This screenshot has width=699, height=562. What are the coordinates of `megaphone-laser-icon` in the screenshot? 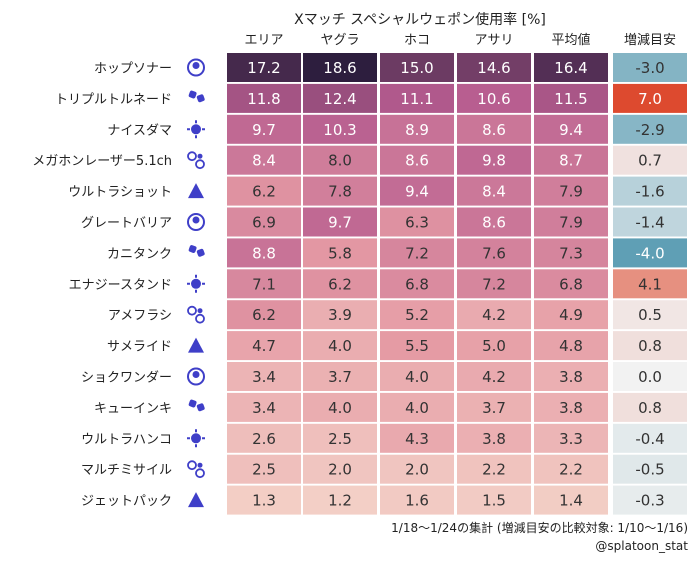 It's located at (196, 160).